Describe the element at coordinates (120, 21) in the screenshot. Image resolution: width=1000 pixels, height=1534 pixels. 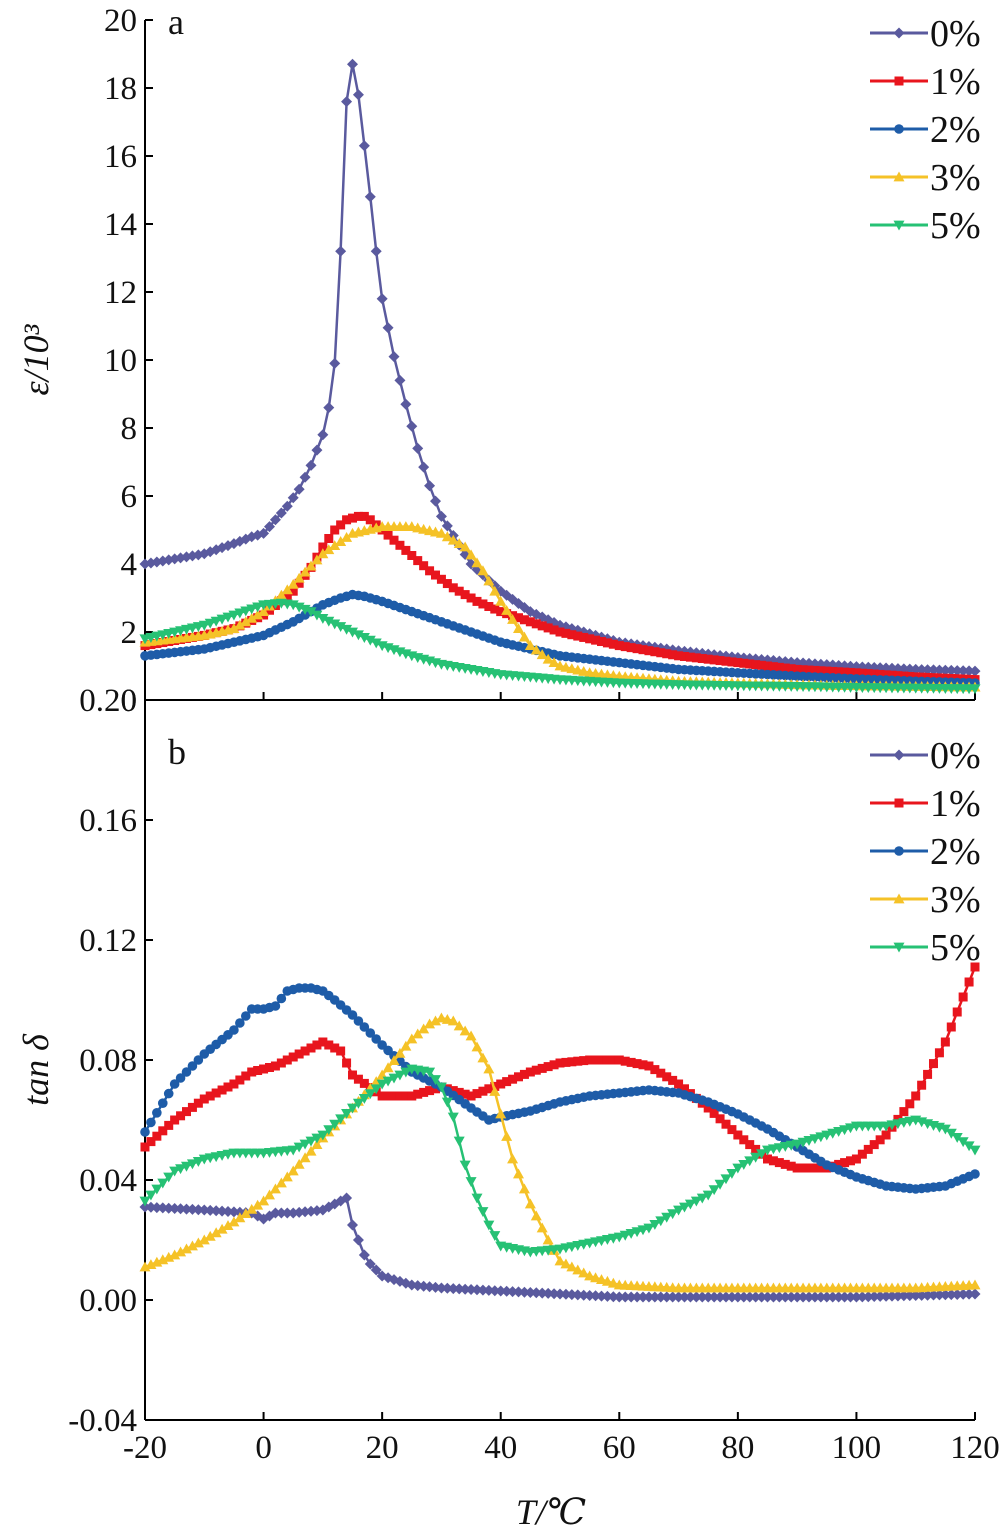
I see `y-tick-label: 20` at that location.